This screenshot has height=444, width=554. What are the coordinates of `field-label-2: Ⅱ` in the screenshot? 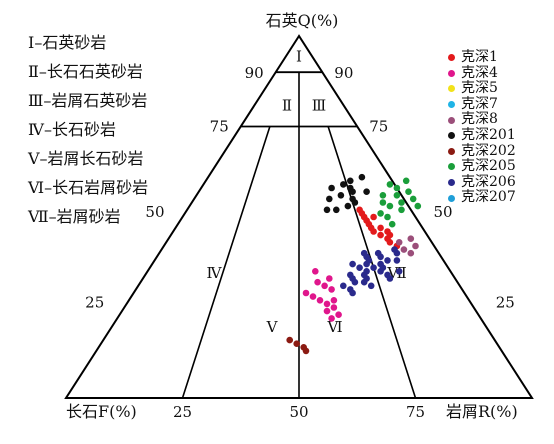 It's located at (287, 105).